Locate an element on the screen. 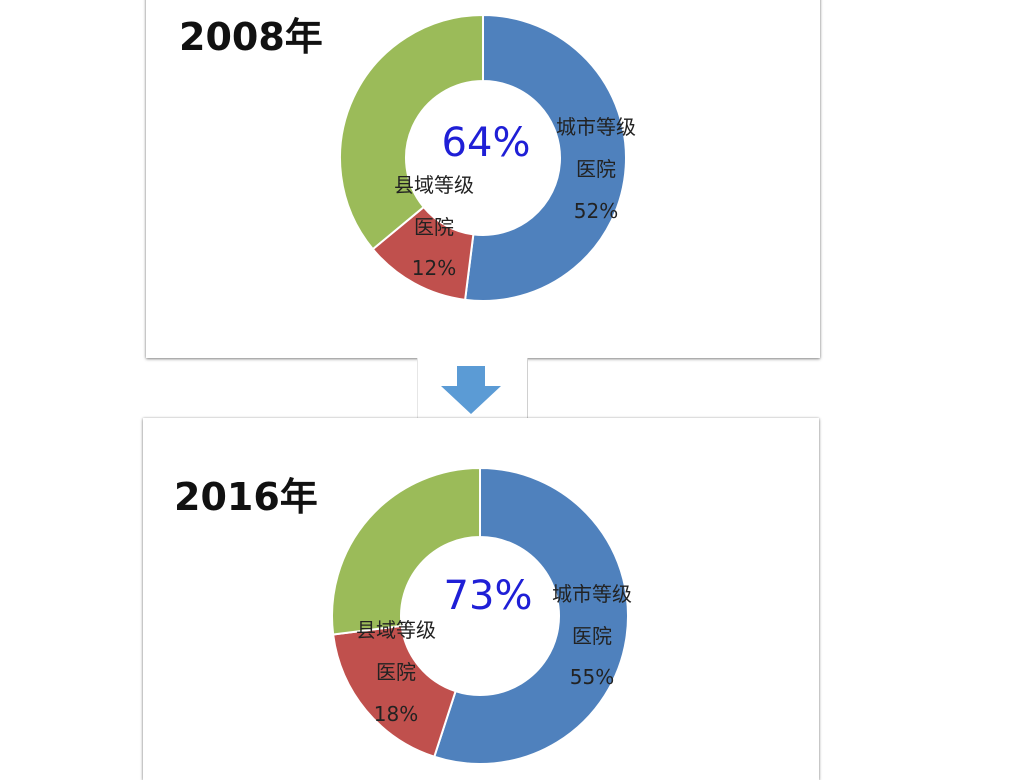 This screenshot has height=780, width=1024. donut-2008-slices is located at coordinates (483, 157).